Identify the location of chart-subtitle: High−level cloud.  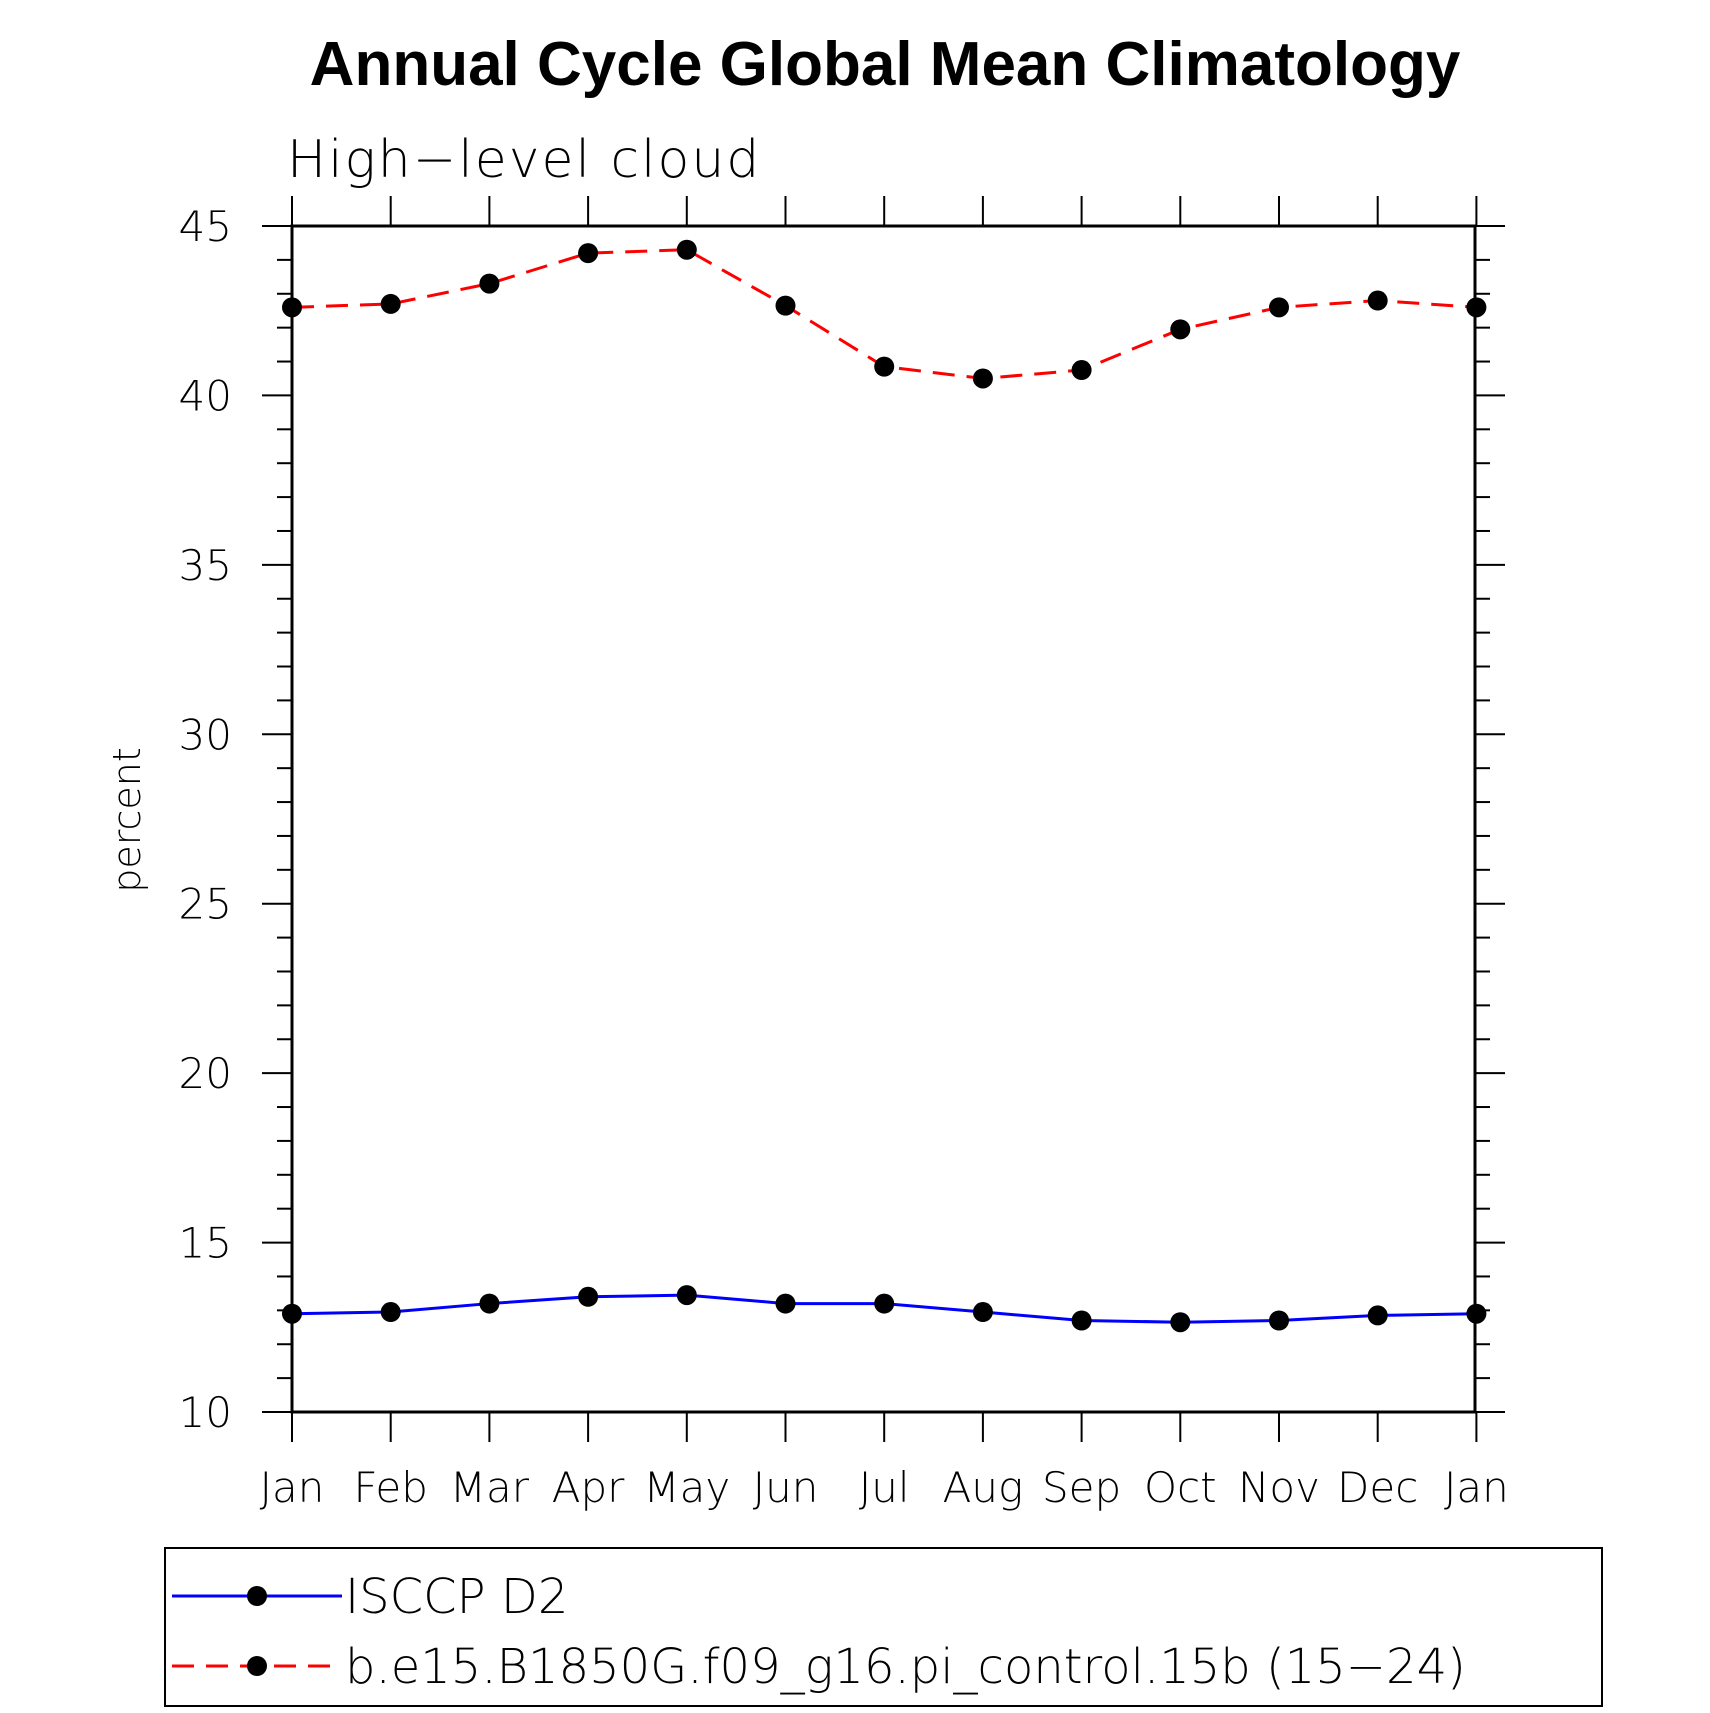
(524, 160).